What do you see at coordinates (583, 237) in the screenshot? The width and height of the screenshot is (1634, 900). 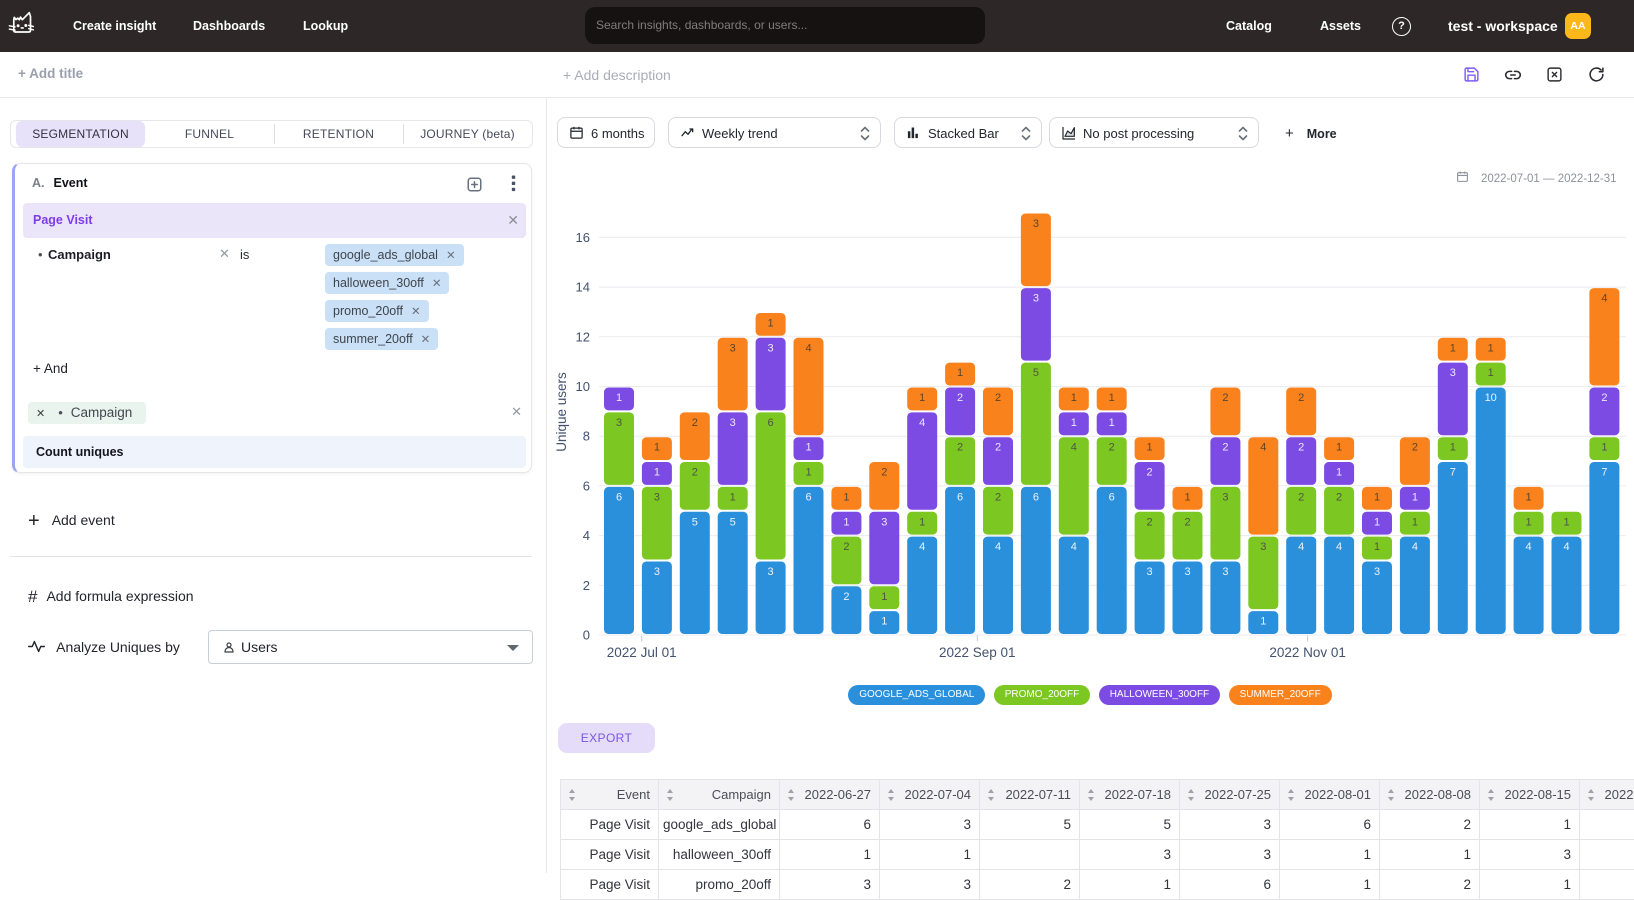 I see `svg-text: 16` at bounding box center [583, 237].